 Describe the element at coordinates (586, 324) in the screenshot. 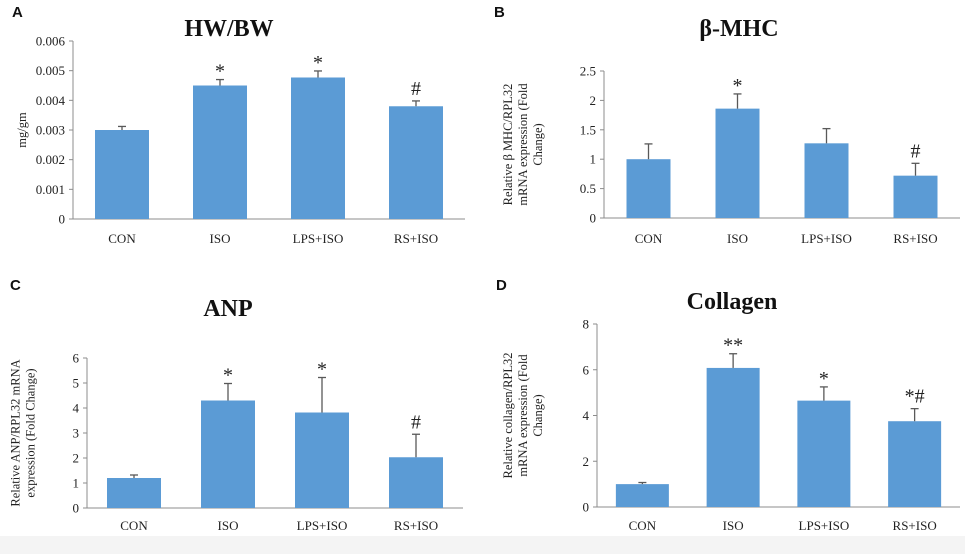

I see `y-tick-label: 8` at that location.